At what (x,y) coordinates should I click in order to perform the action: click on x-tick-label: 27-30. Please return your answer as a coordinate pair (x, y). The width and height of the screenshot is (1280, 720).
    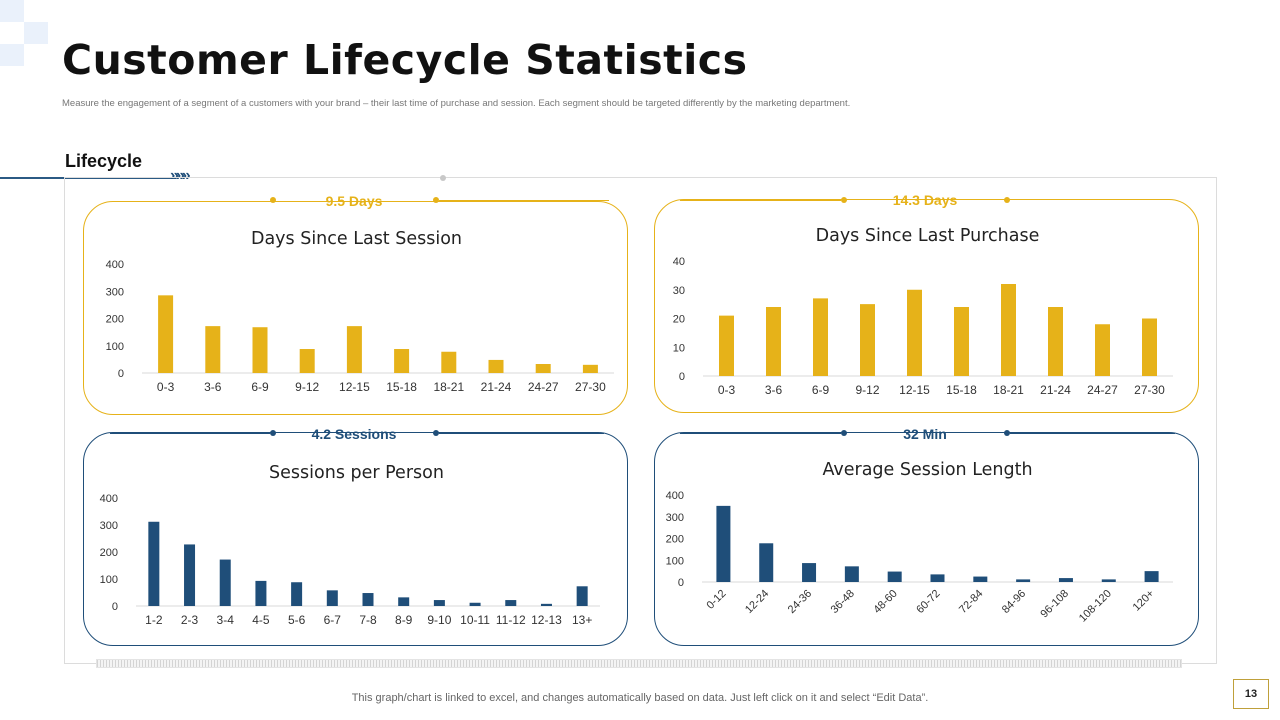
    Looking at the image, I should click on (1149, 390).